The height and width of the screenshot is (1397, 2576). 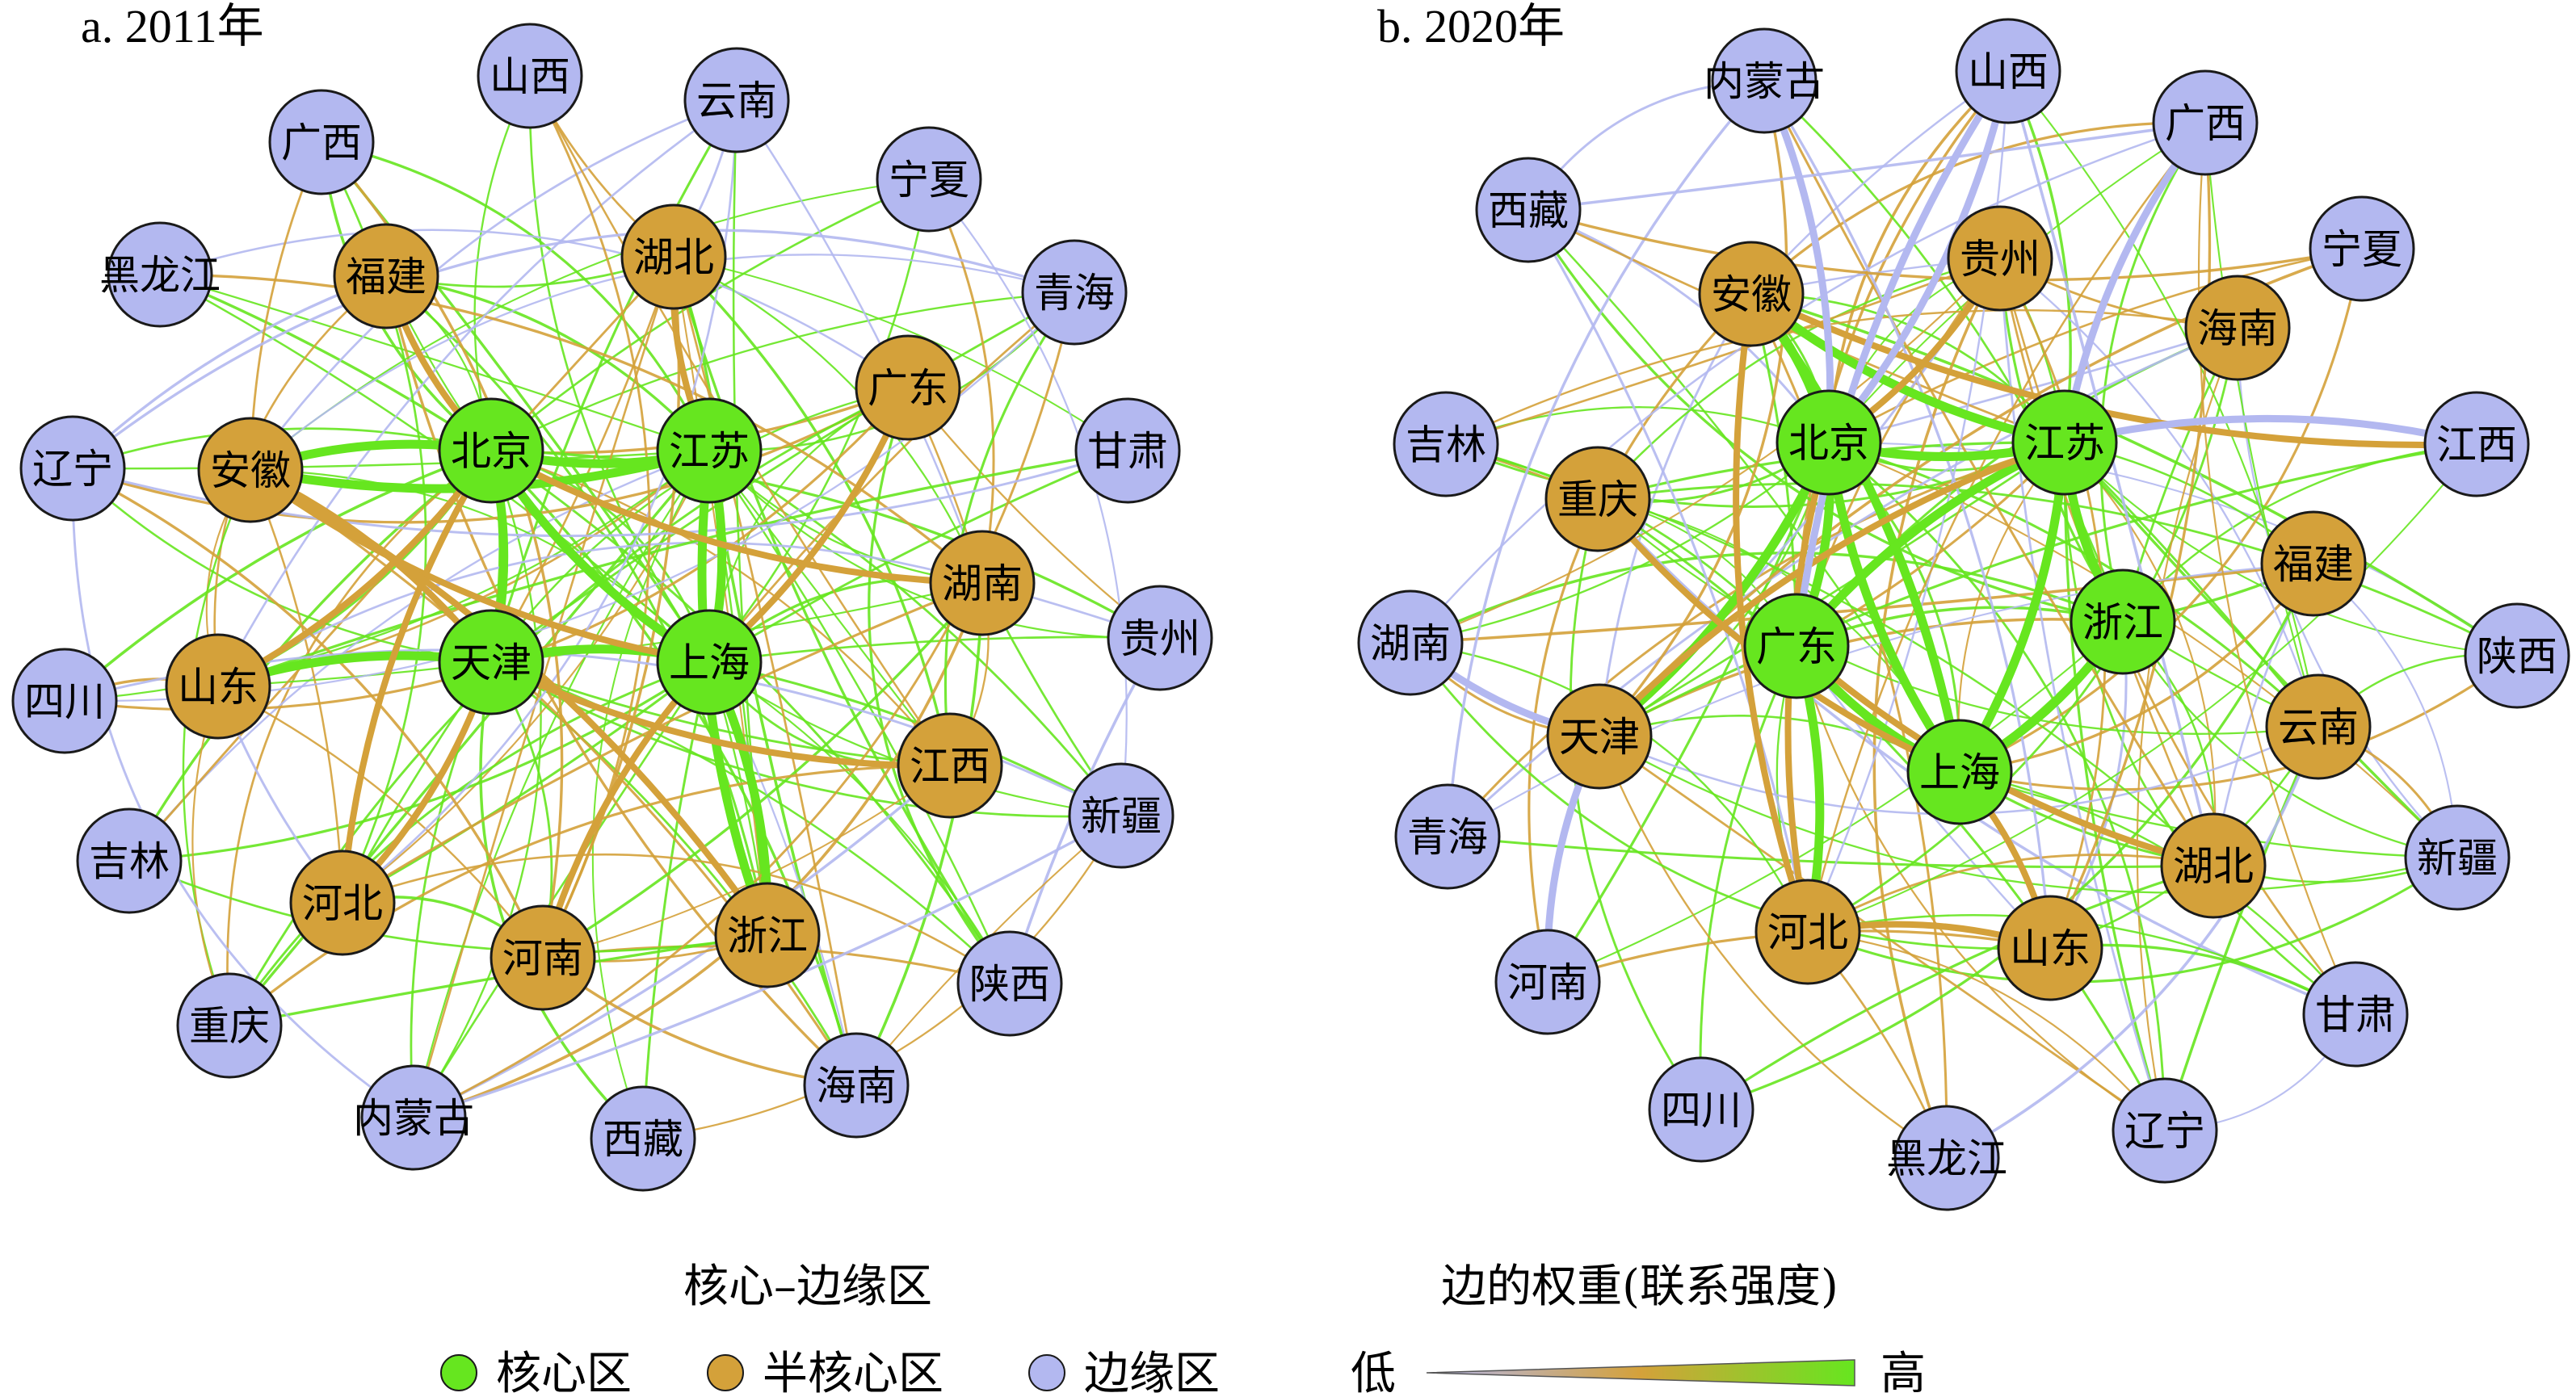 I want to click on legend-weight-high: 高, so click(x=1903, y=1372).